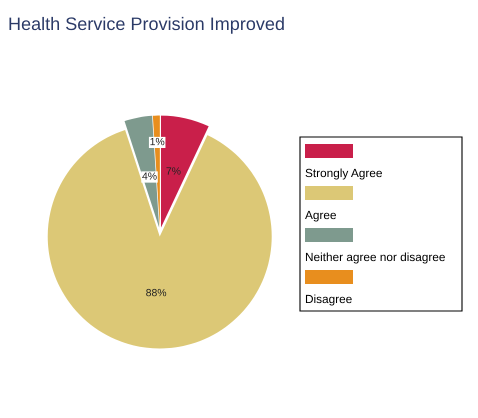 The height and width of the screenshot is (418, 478). What do you see at coordinates (146, 25) in the screenshot?
I see `chart-title: Health Service Provision Improved` at bounding box center [146, 25].